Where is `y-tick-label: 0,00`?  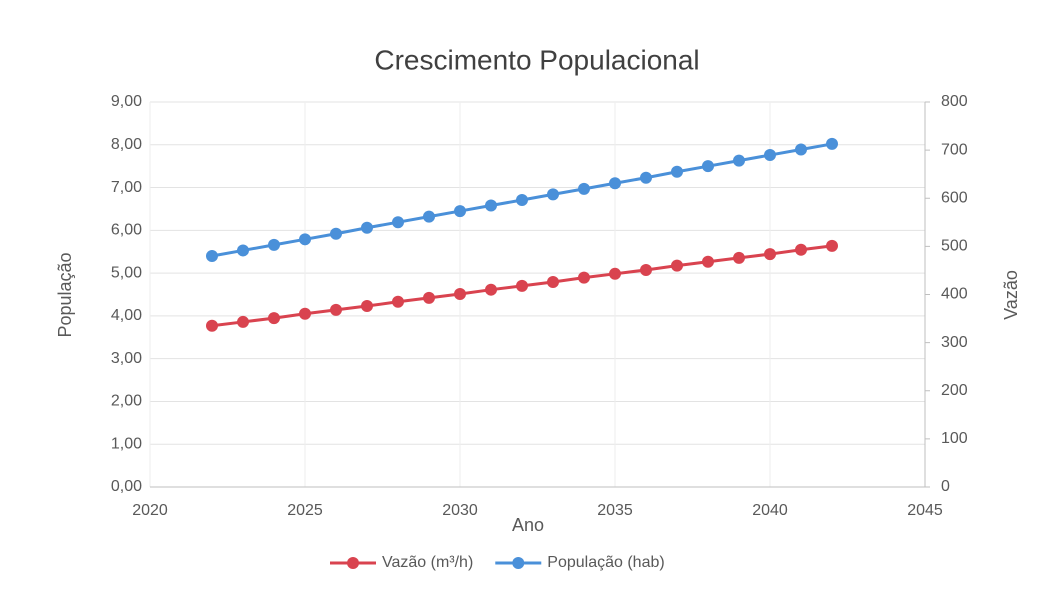 y-tick-label: 0,00 is located at coordinates (126, 486).